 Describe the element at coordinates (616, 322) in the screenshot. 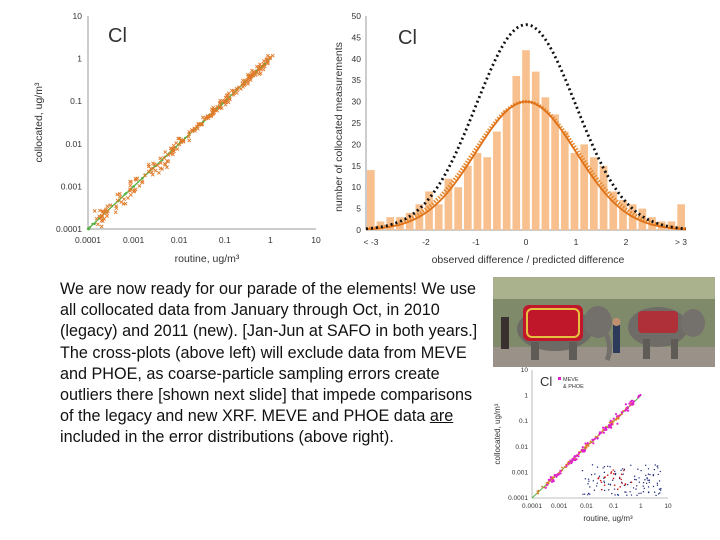

I see `parade-person-head` at that location.